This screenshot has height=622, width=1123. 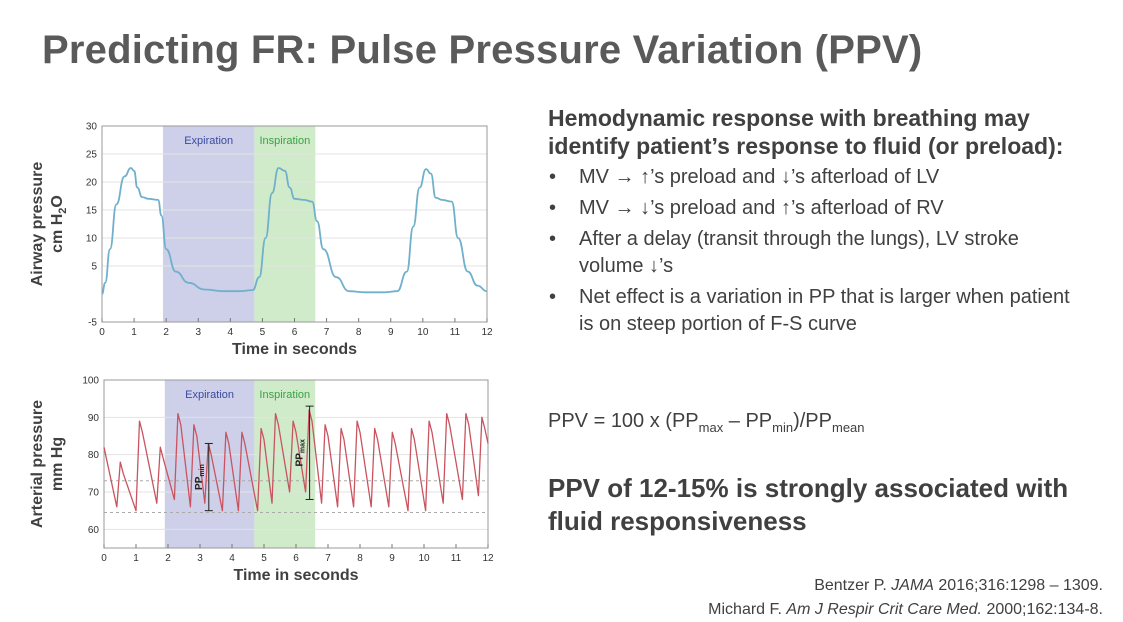 I want to click on airway-pressure-line, so click(x=294, y=231).